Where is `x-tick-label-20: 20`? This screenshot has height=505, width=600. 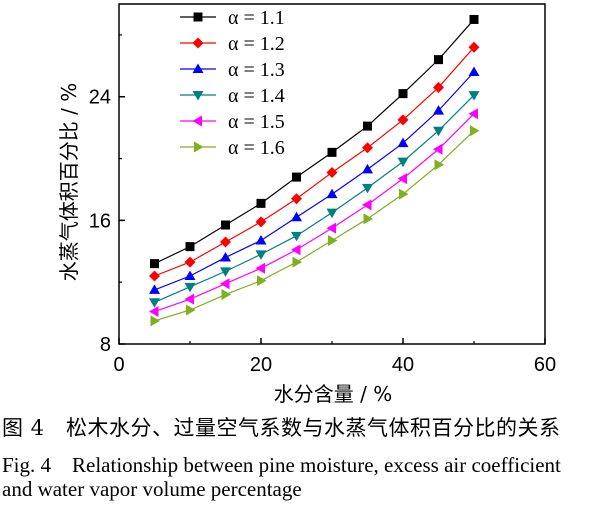
x-tick-label-20: 20 is located at coordinates (261, 365).